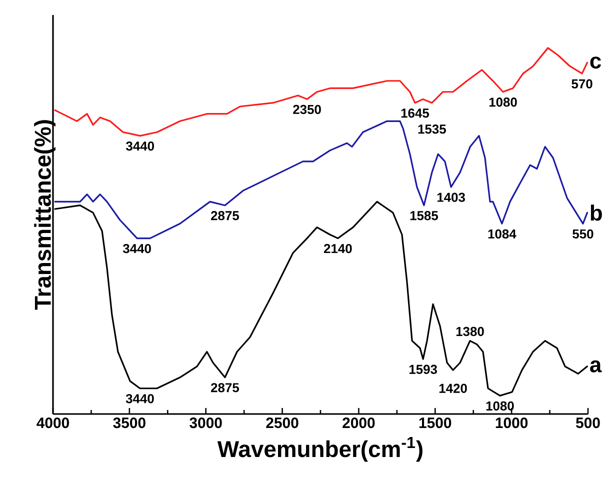 The width and height of the screenshot is (612, 491). I want to click on x-tick-label: 1000, so click(512, 423).